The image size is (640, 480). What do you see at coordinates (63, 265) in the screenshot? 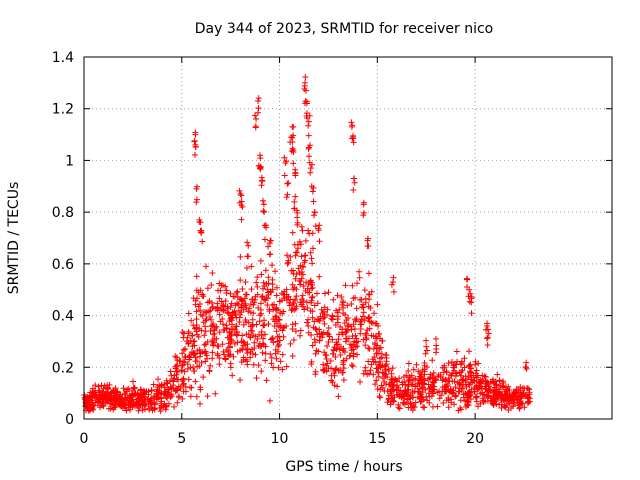
I see `y-tick-label: 0.6` at bounding box center [63, 265].